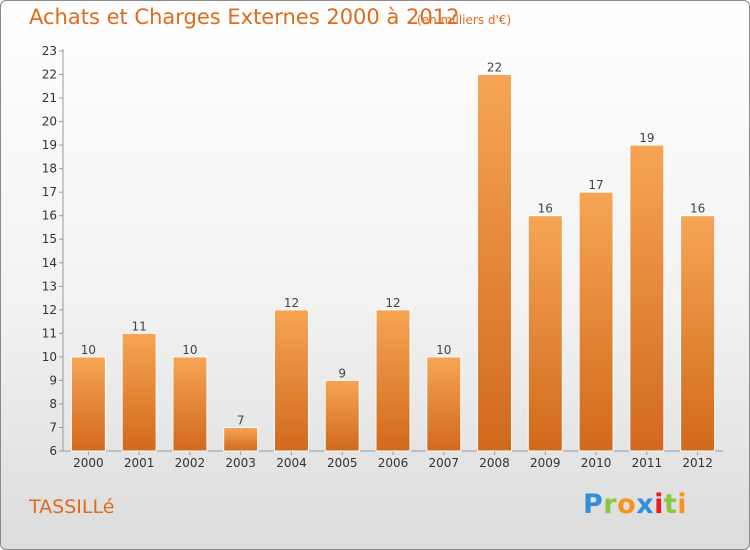  I want to click on y-tick-label: 18, so click(49, 169).